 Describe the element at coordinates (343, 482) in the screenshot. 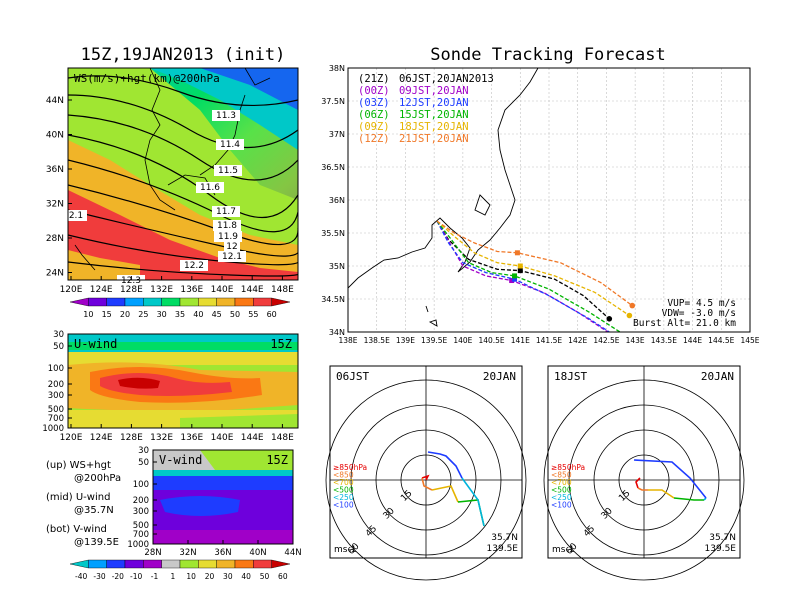

I see `hodo-level-label: <700` at that location.